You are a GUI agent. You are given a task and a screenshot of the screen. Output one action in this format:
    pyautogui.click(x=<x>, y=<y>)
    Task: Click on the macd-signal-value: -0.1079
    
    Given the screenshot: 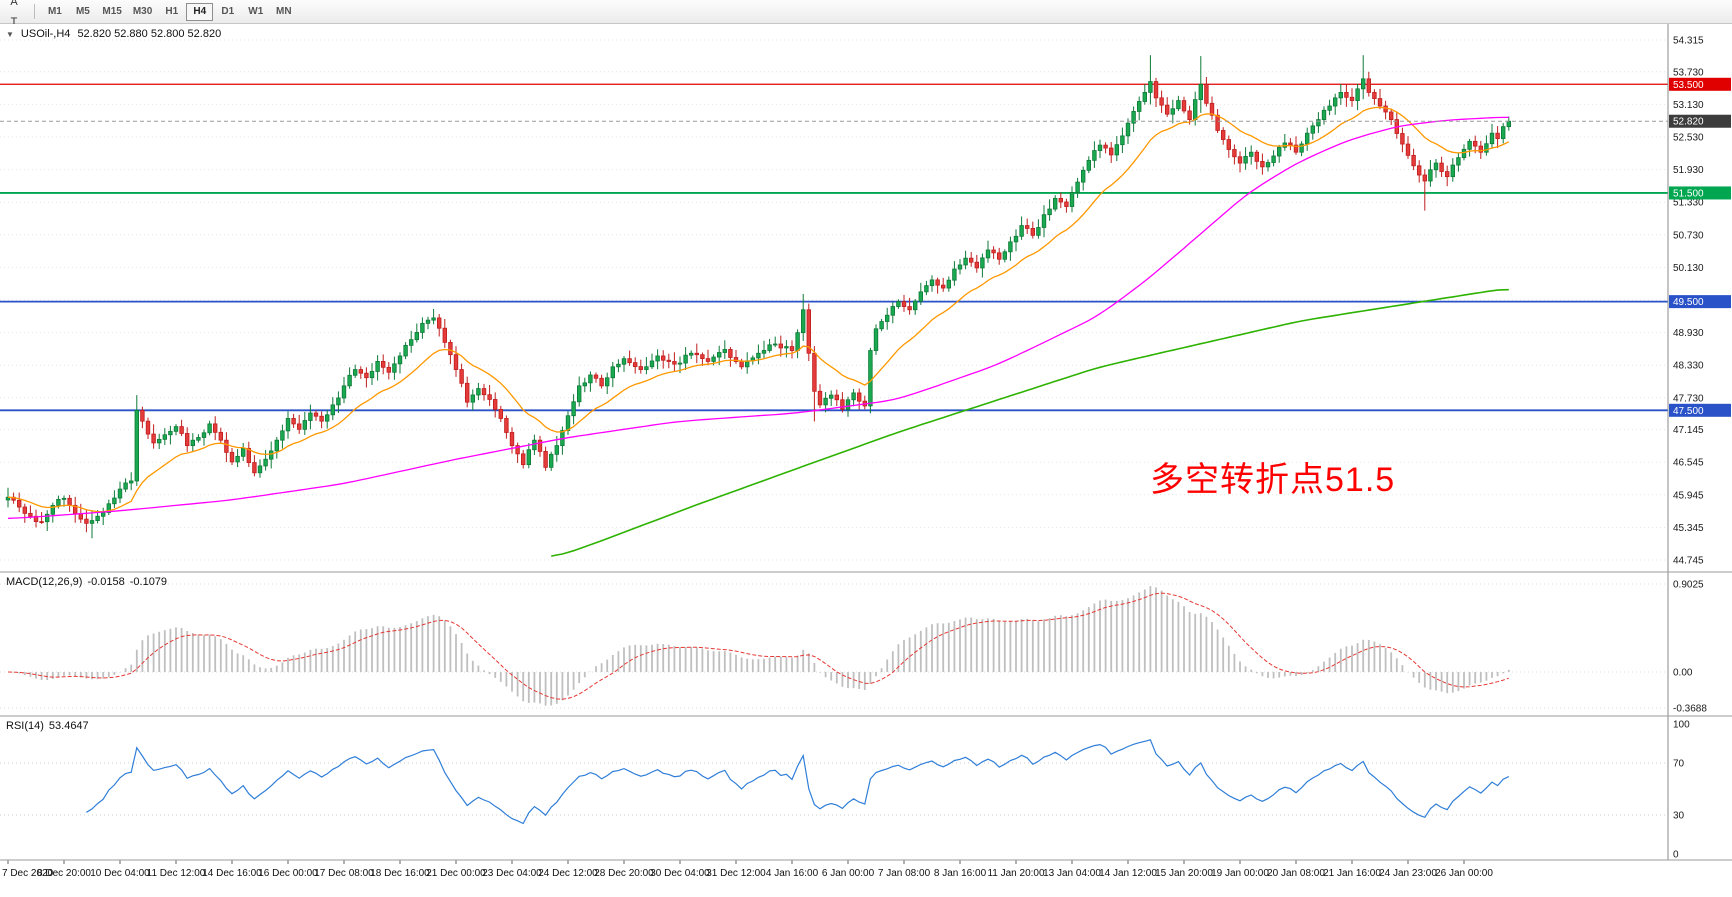 What is the action you would take?
    pyautogui.click(x=148, y=582)
    